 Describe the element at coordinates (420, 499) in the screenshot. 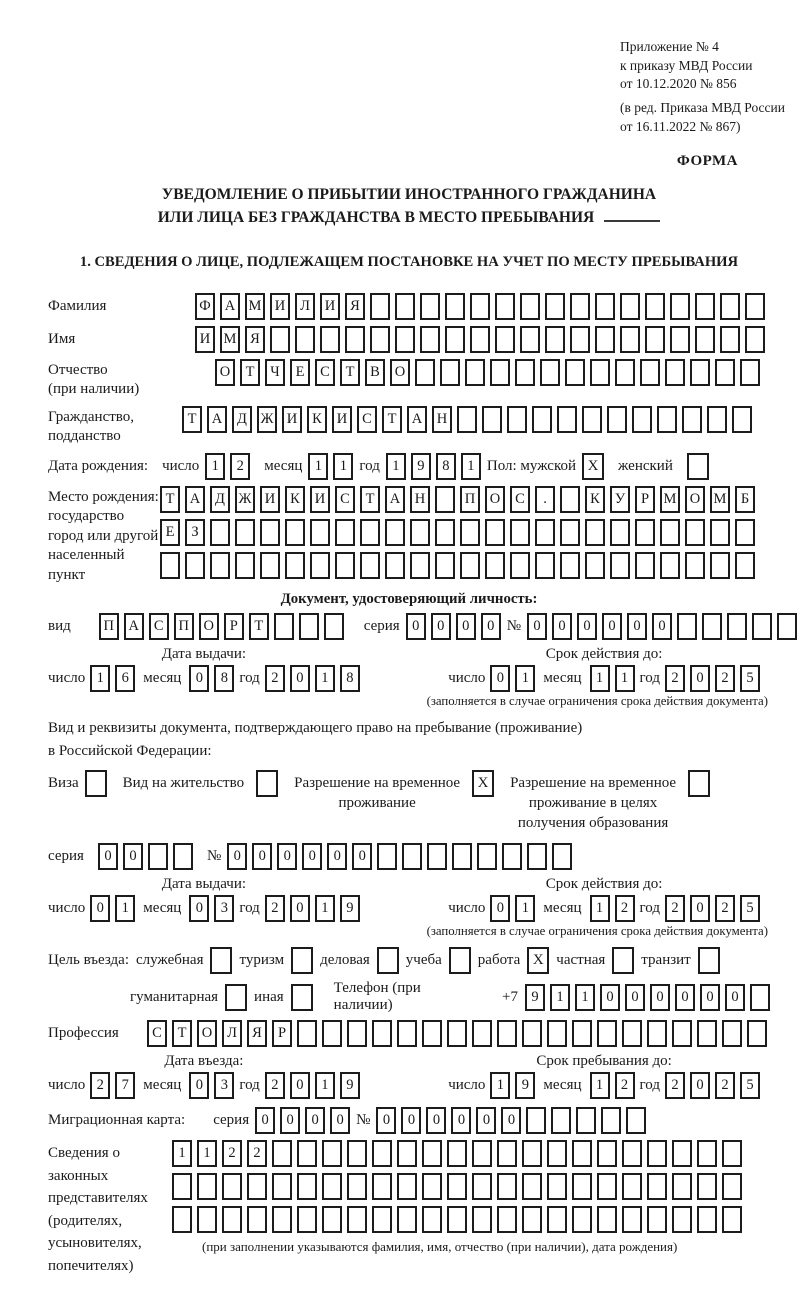

I see `char-cell: Н` at that location.